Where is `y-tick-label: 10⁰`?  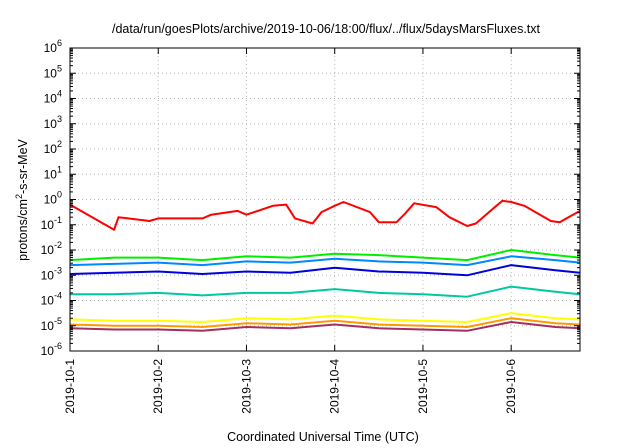
y-tick-label: 10⁰ is located at coordinates (53, 198).